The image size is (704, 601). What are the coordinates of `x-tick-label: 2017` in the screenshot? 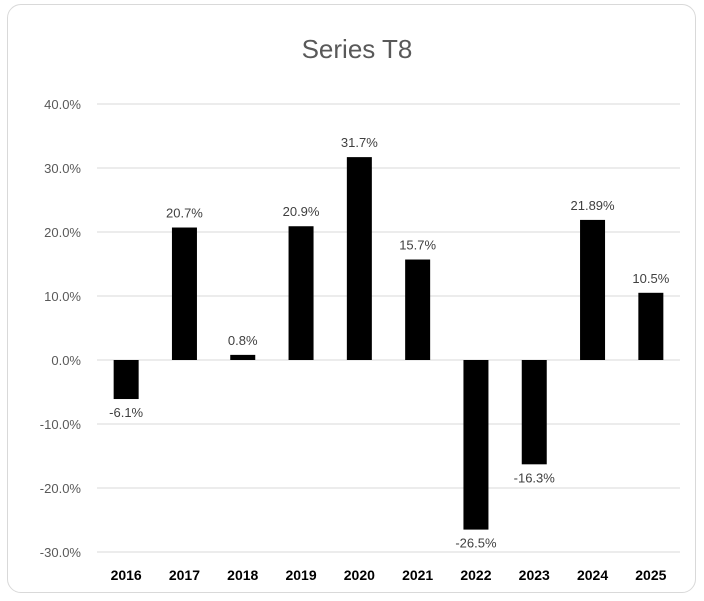 It's located at (184, 575).